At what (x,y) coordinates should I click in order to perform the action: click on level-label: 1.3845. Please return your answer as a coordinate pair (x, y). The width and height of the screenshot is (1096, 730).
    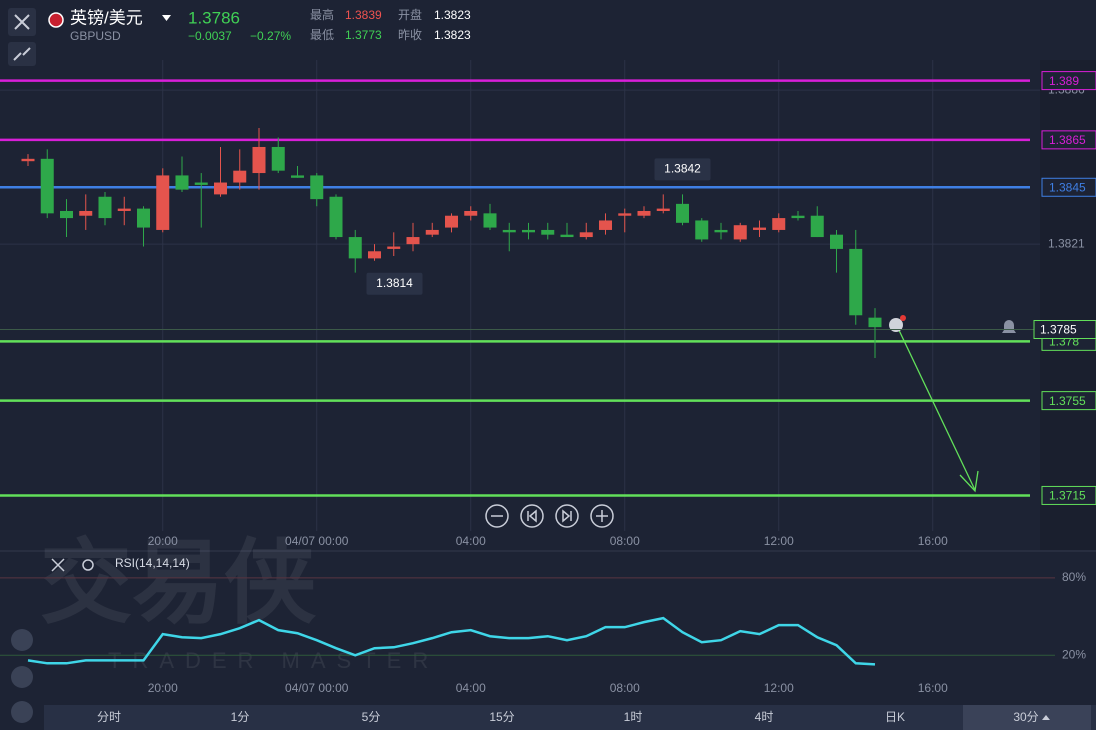
    Looking at the image, I should click on (1067, 187).